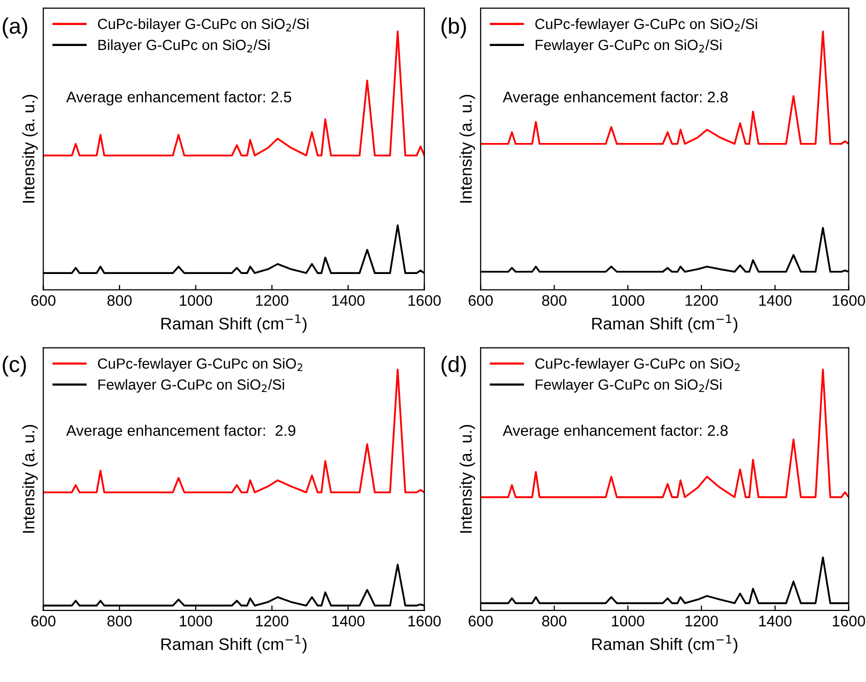  What do you see at coordinates (14, 366) in the screenshot?
I see `chart-title: (c)` at bounding box center [14, 366].